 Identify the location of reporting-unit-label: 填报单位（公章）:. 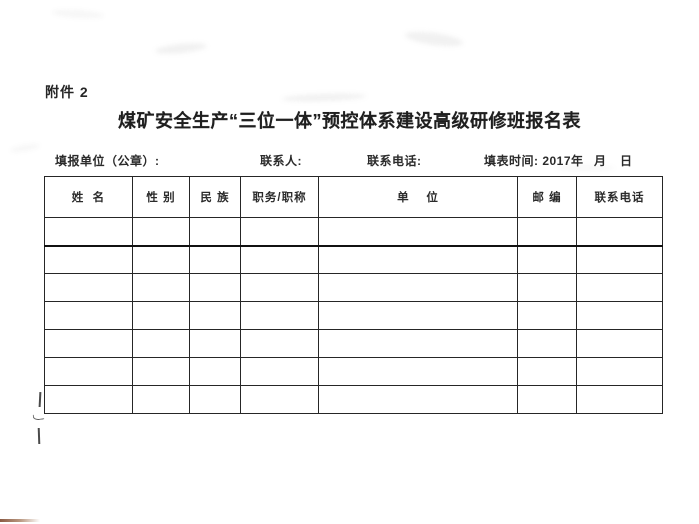
(107, 161).